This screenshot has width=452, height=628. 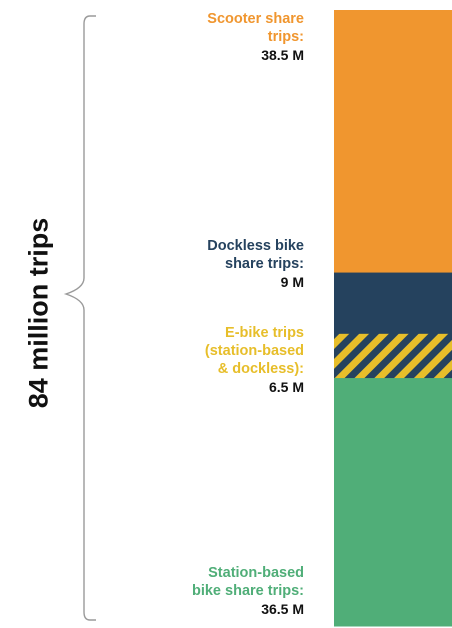 I want to click on scooter-share-label: Scooter share trips: 38.5 M, so click(x=255, y=37).